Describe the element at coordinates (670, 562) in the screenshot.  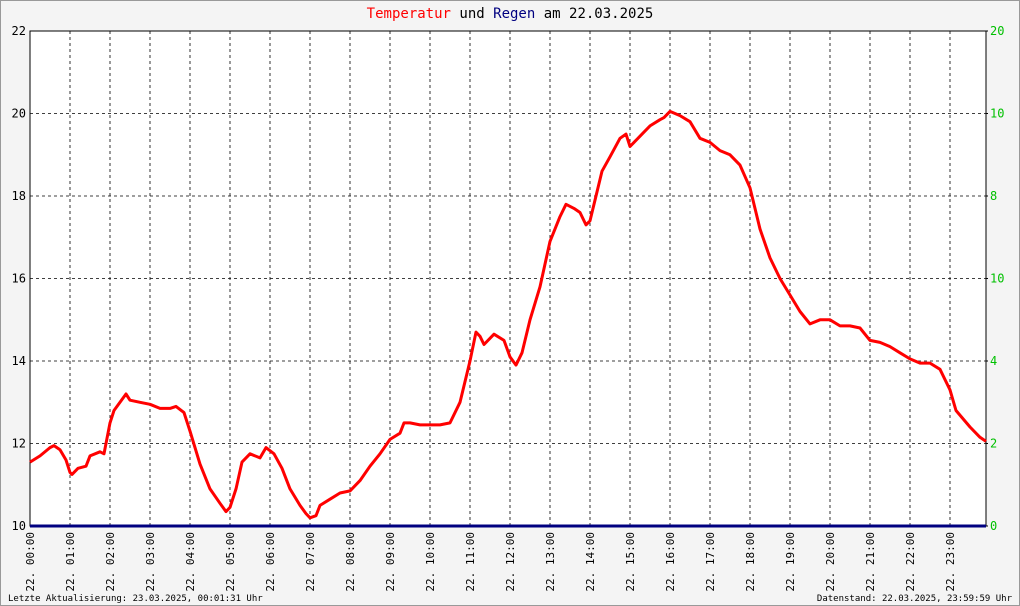
I see `x-tick-label: 22. 16:00` at that location.